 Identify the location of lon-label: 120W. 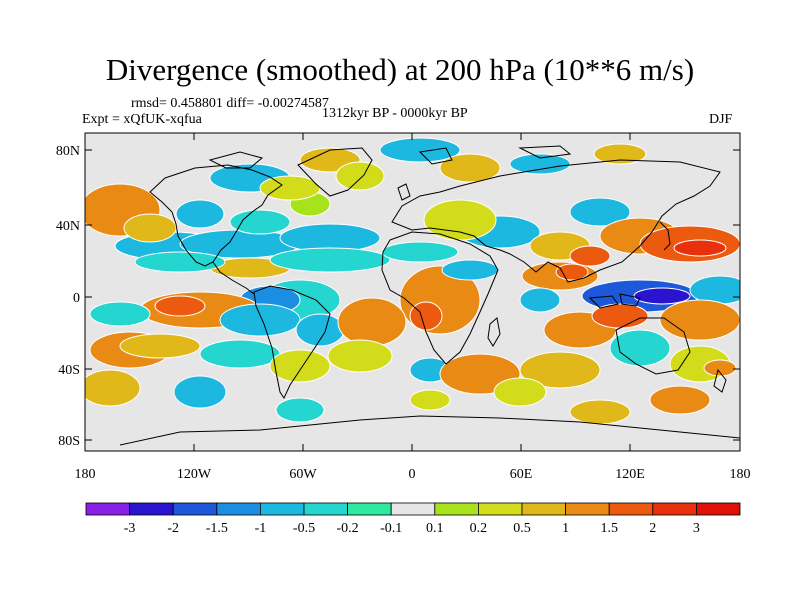
(194, 474).